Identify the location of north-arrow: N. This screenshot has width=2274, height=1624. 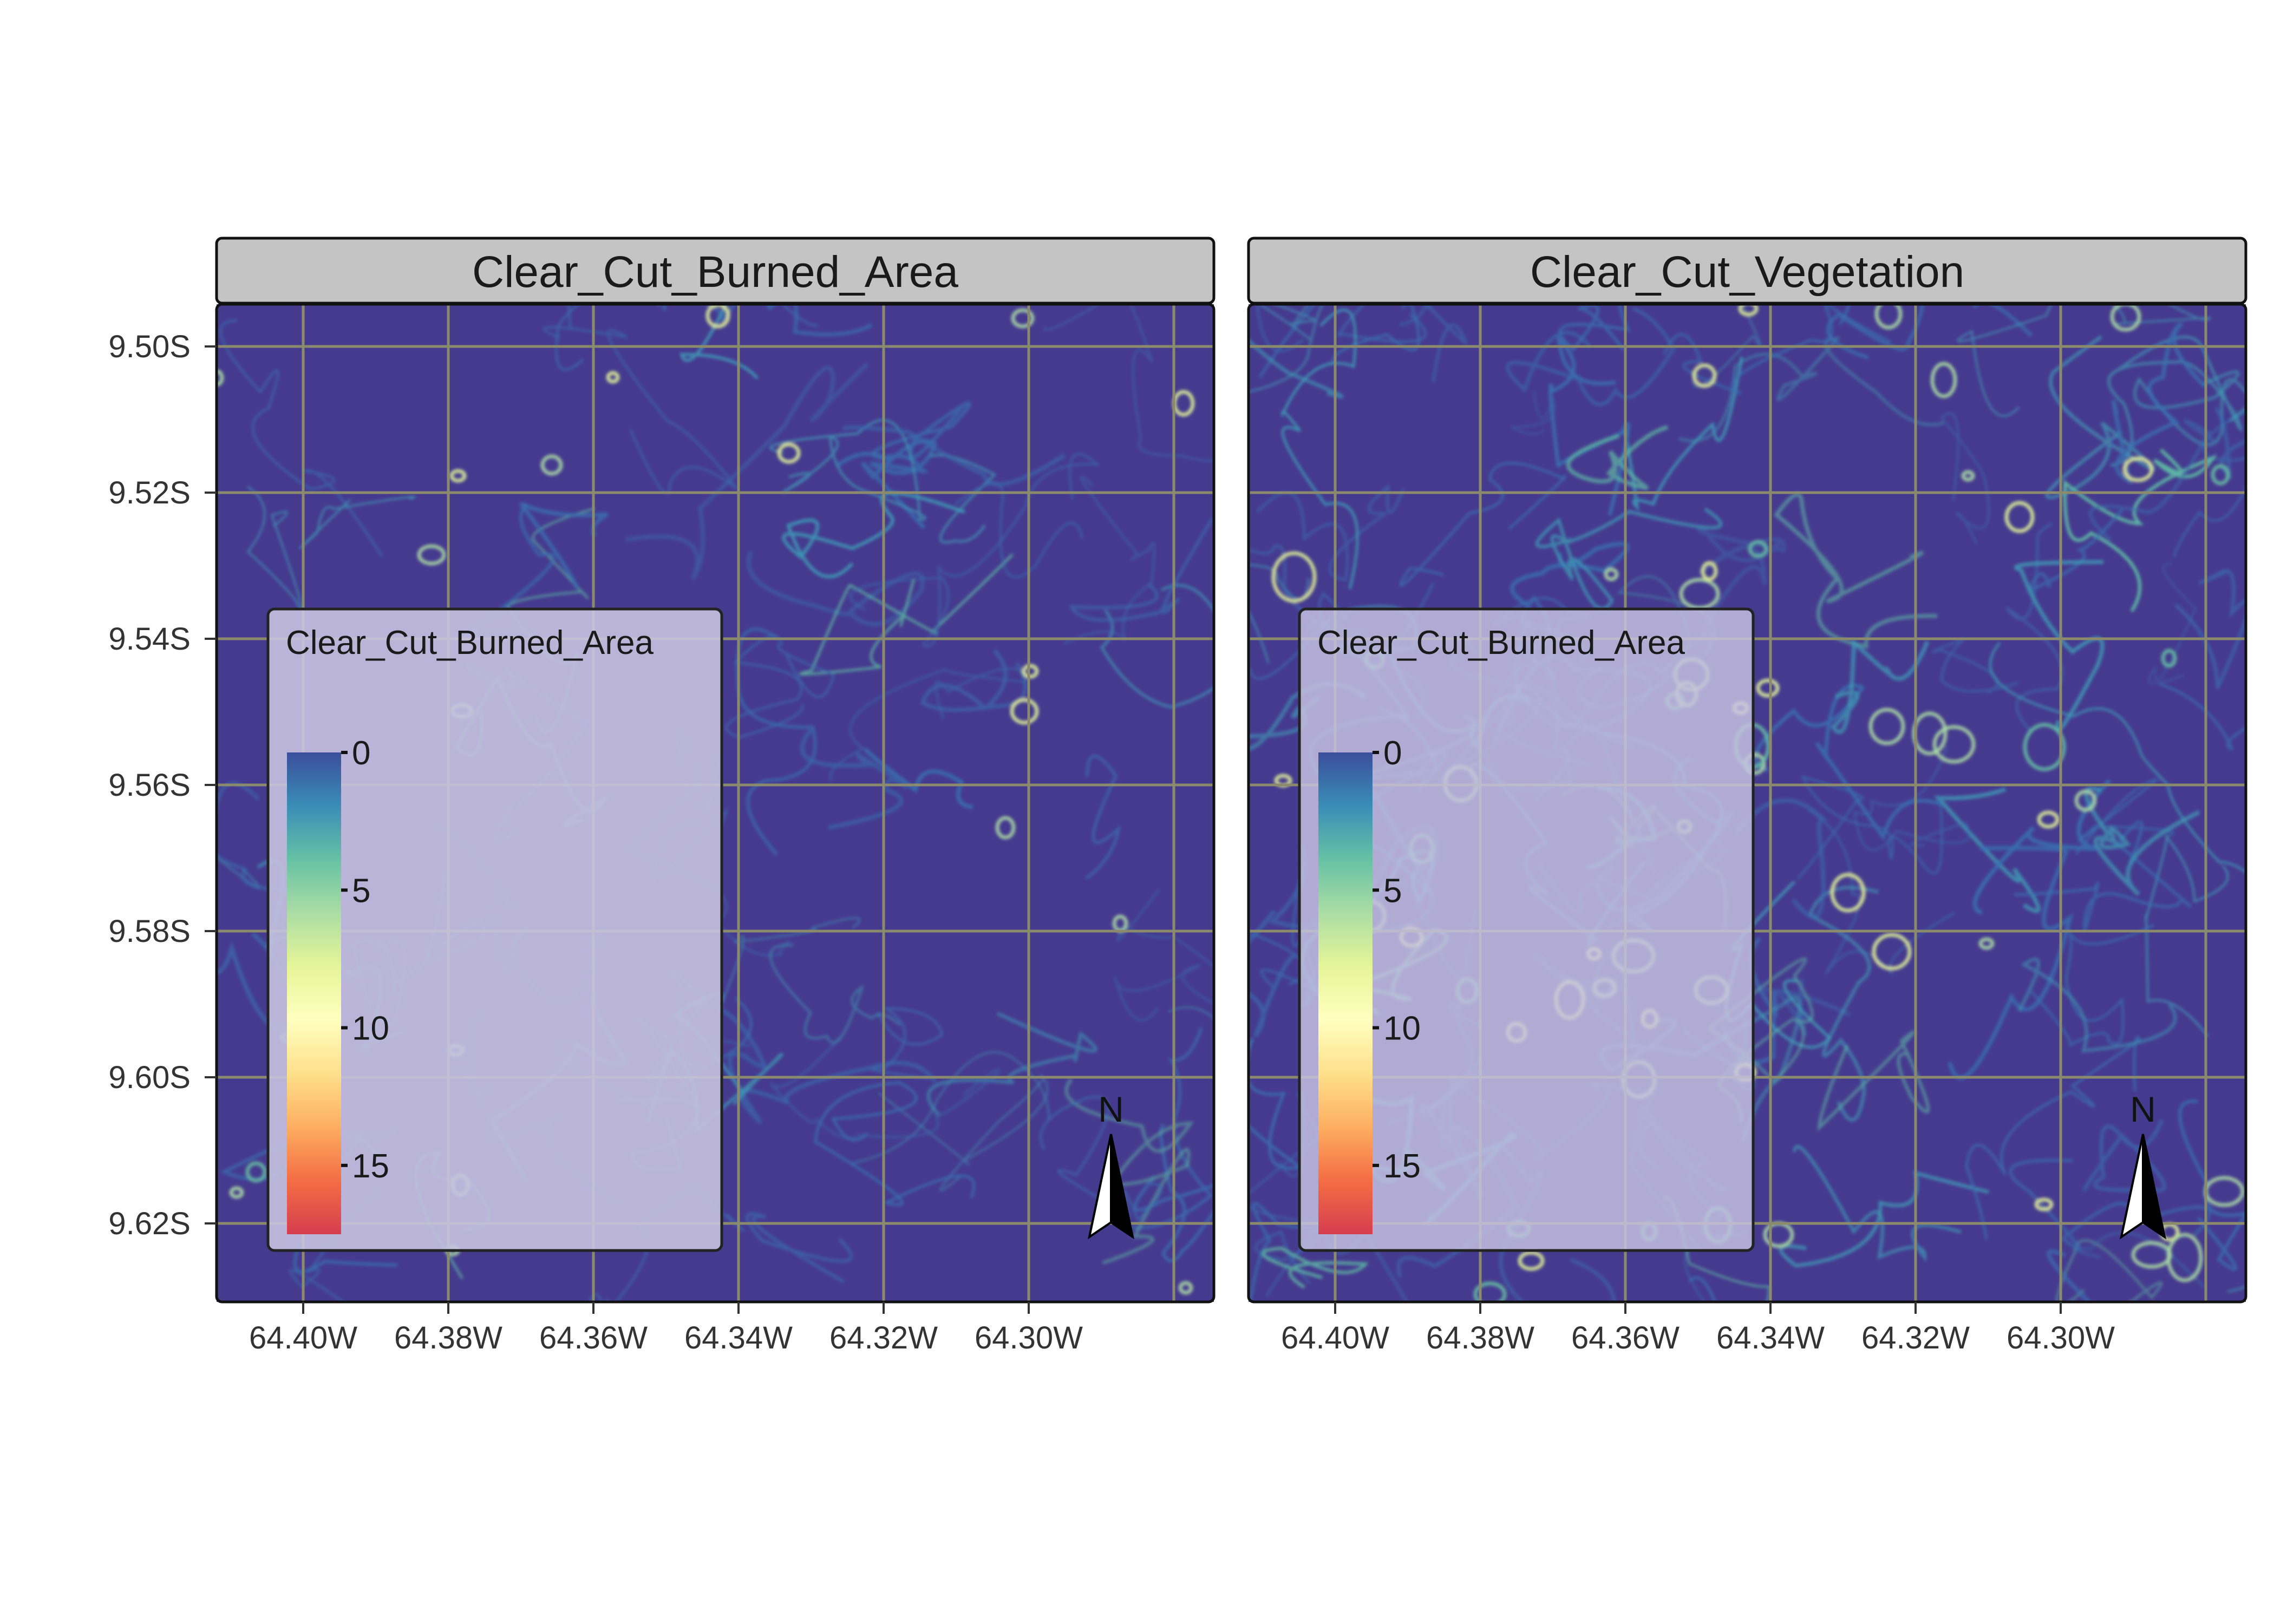
(2143, 1164).